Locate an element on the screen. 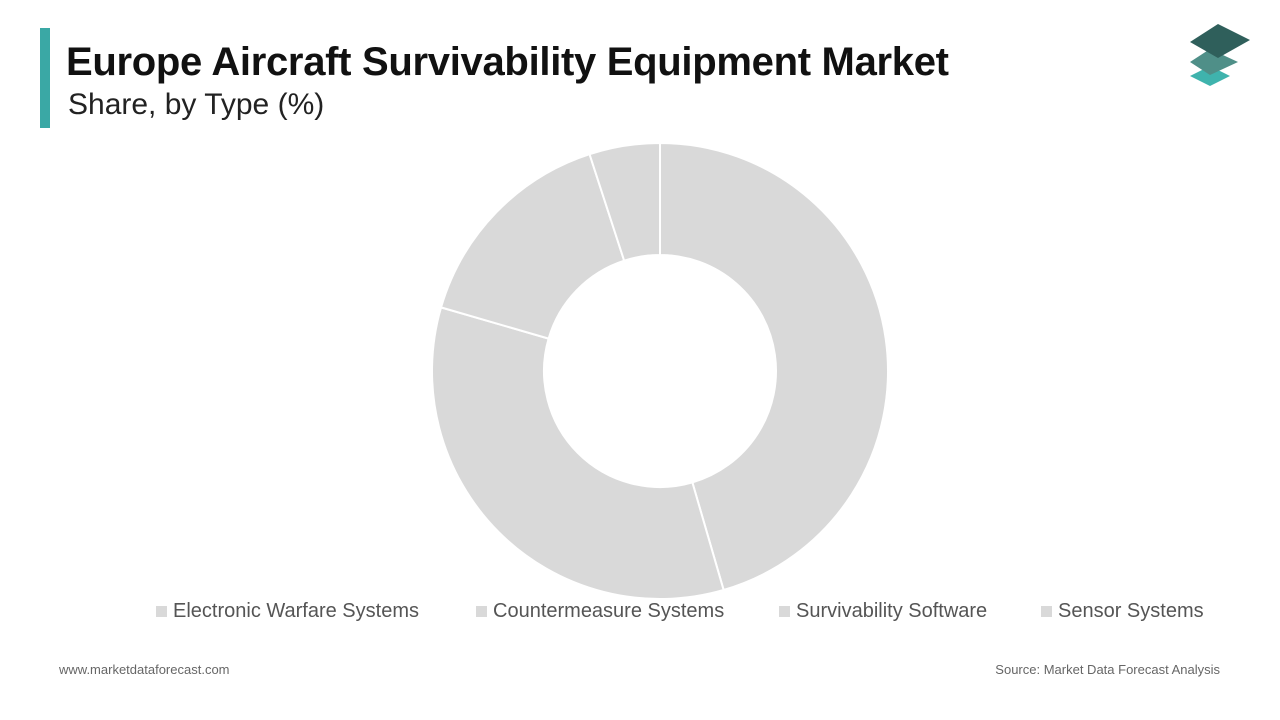  donut-slice-electronic-warfare-systems is located at coordinates (774, 366).